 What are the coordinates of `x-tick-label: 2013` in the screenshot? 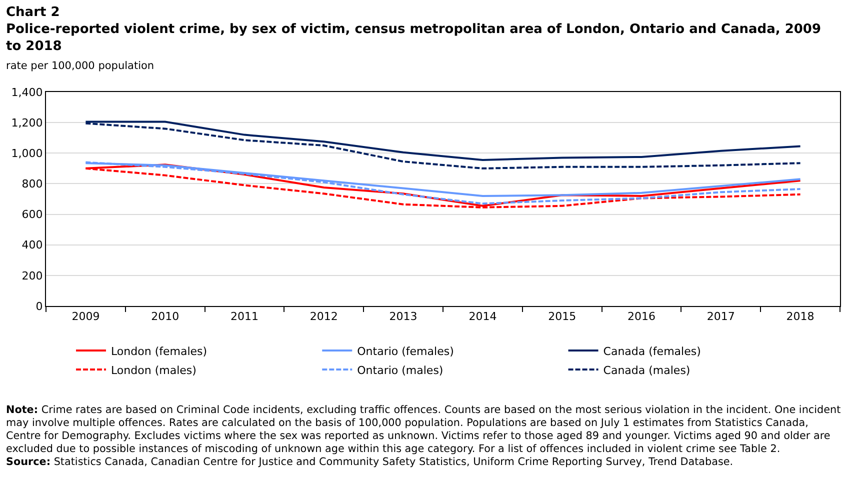 It's located at (403, 317).